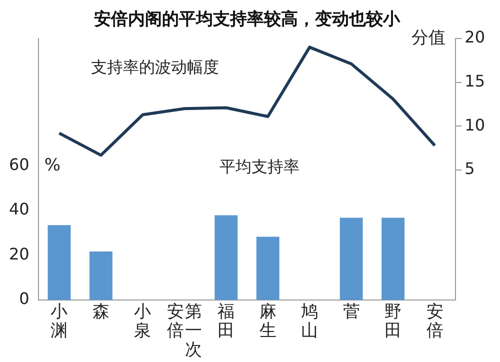 This screenshot has height=362, width=500. What do you see at coordinates (24, 298) in the screenshot?
I see `y-tick-label: 0` at bounding box center [24, 298].